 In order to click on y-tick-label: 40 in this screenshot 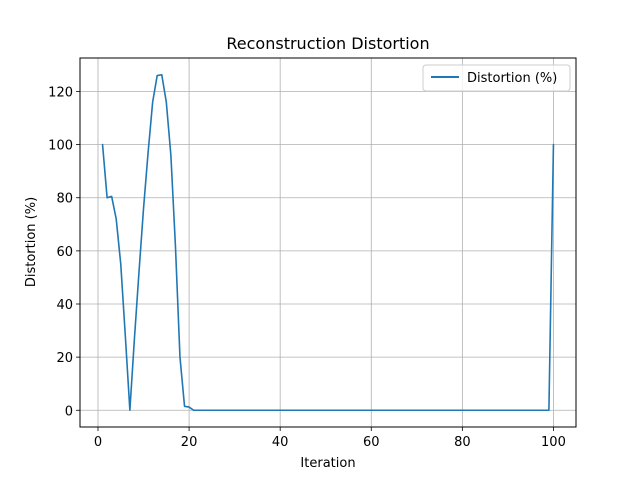, I will do `click(64, 305)`.